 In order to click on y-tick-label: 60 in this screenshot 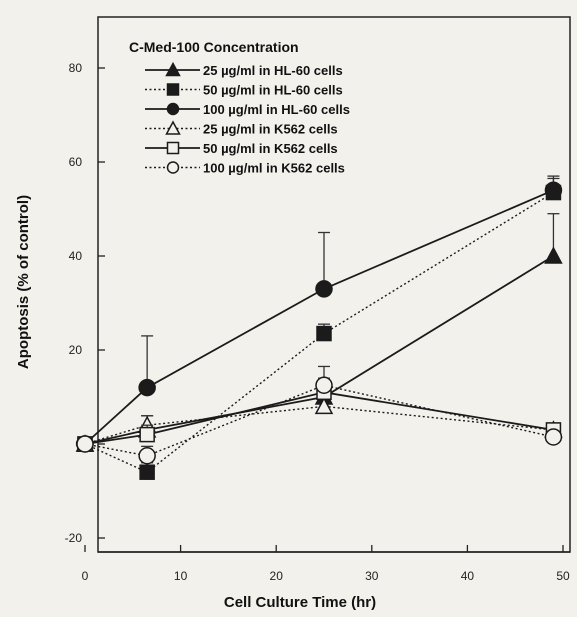, I will do `click(76, 162)`.